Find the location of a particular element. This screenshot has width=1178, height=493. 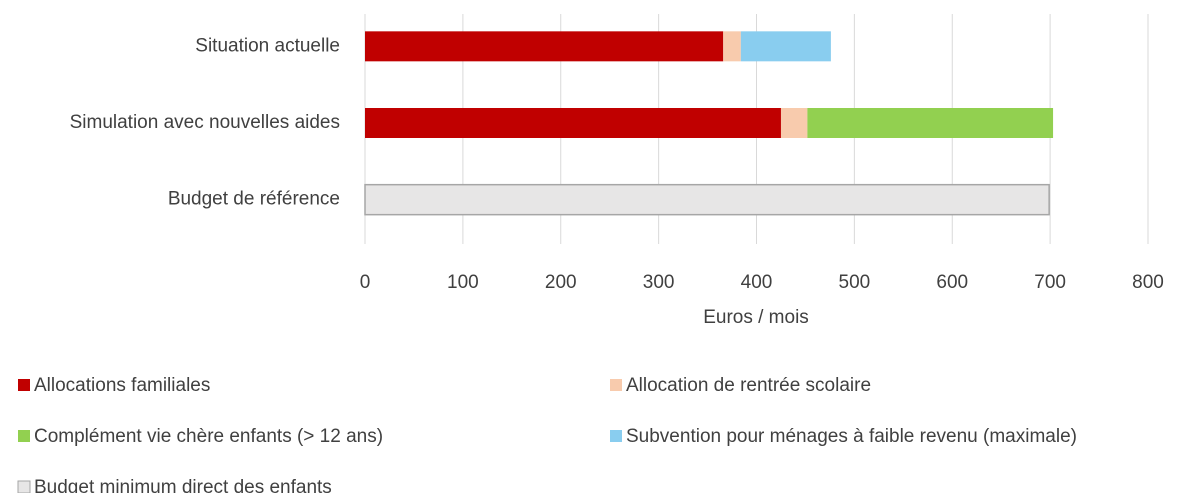

x-tick-label: 0 is located at coordinates (365, 282).